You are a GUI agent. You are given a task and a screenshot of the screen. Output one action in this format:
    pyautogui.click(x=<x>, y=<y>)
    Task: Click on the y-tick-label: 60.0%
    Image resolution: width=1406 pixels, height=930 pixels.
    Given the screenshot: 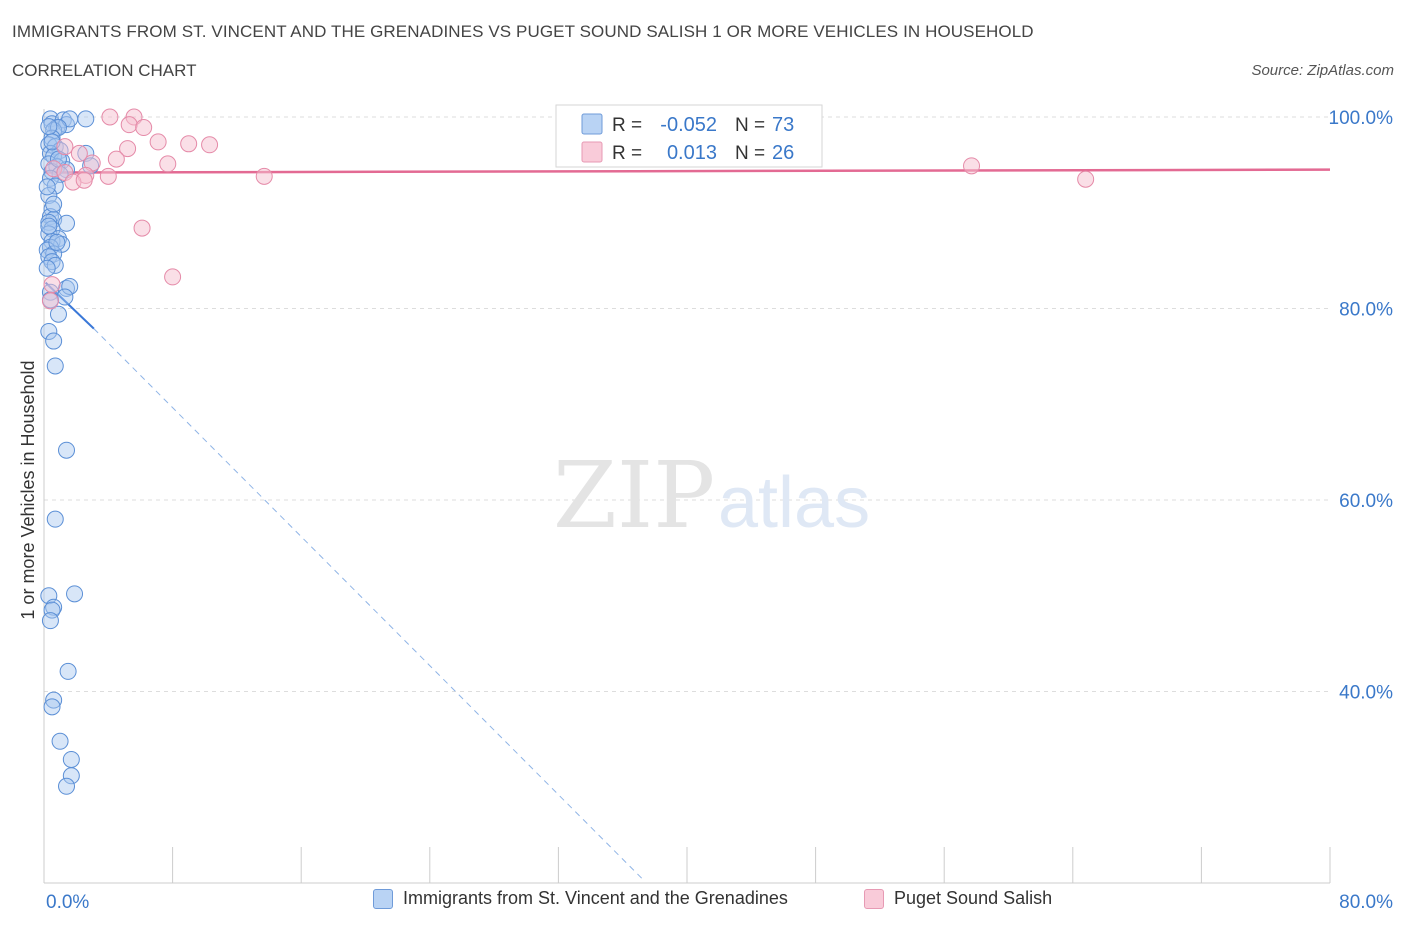 What is the action you would take?
    pyautogui.click(x=1366, y=501)
    